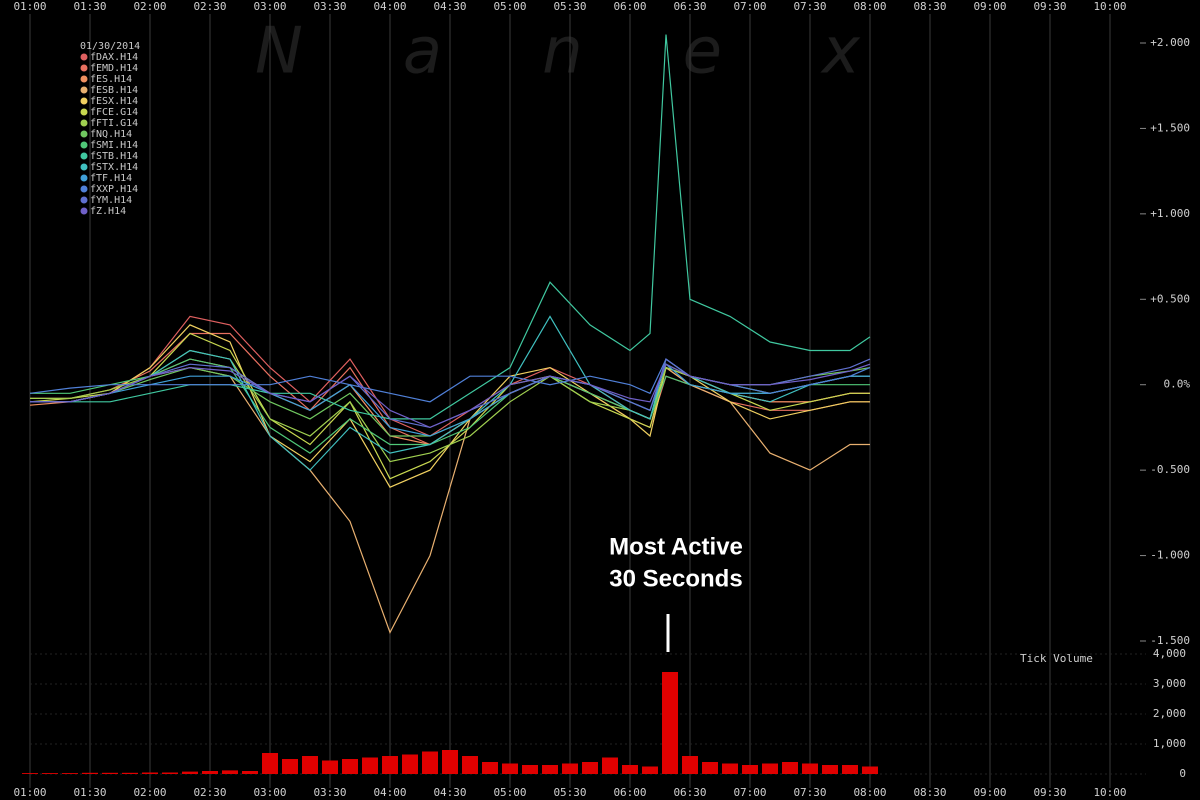 The image size is (1200, 800). I want to click on watermark: Nanex, so click(607, 52).